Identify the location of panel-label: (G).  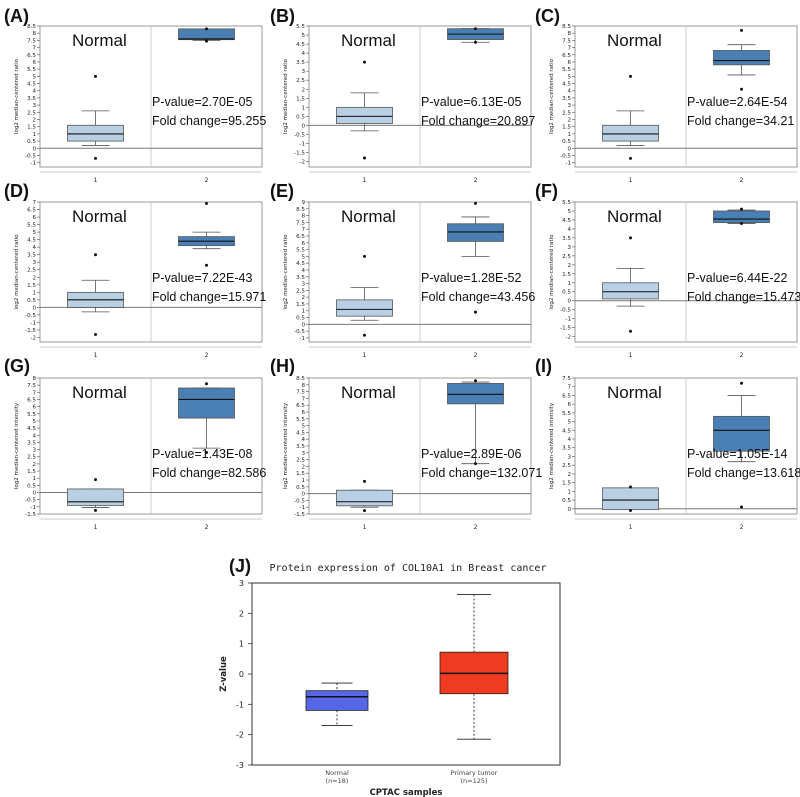
(17, 366).